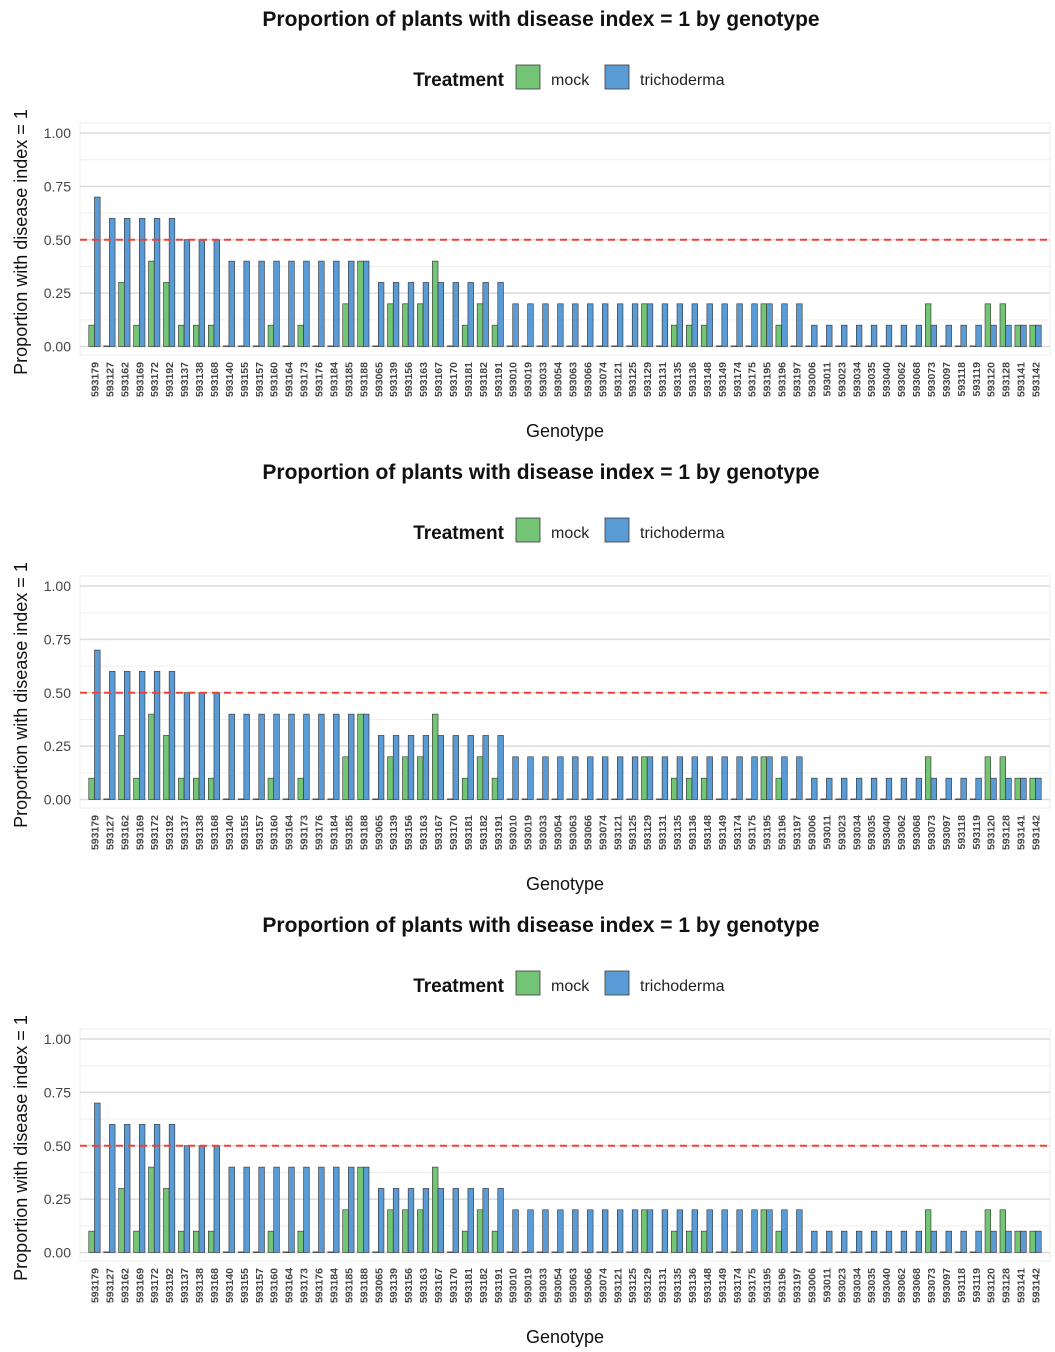 This screenshot has height=1352, width=1055. What do you see at coordinates (200, 379) in the screenshot?
I see `x-tick-label: 593138` at bounding box center [200, 379].